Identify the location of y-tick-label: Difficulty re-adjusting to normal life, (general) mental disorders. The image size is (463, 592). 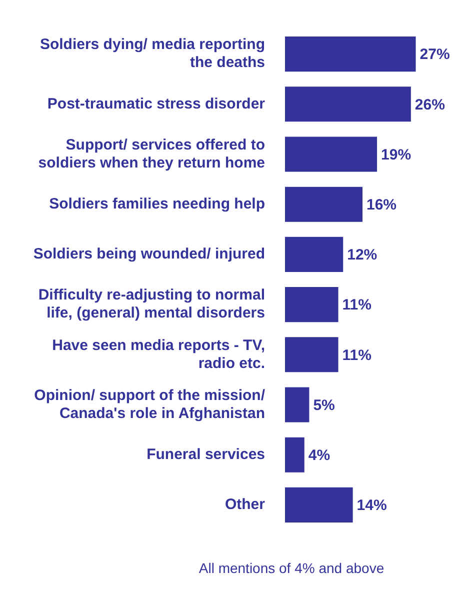
(151, 304).